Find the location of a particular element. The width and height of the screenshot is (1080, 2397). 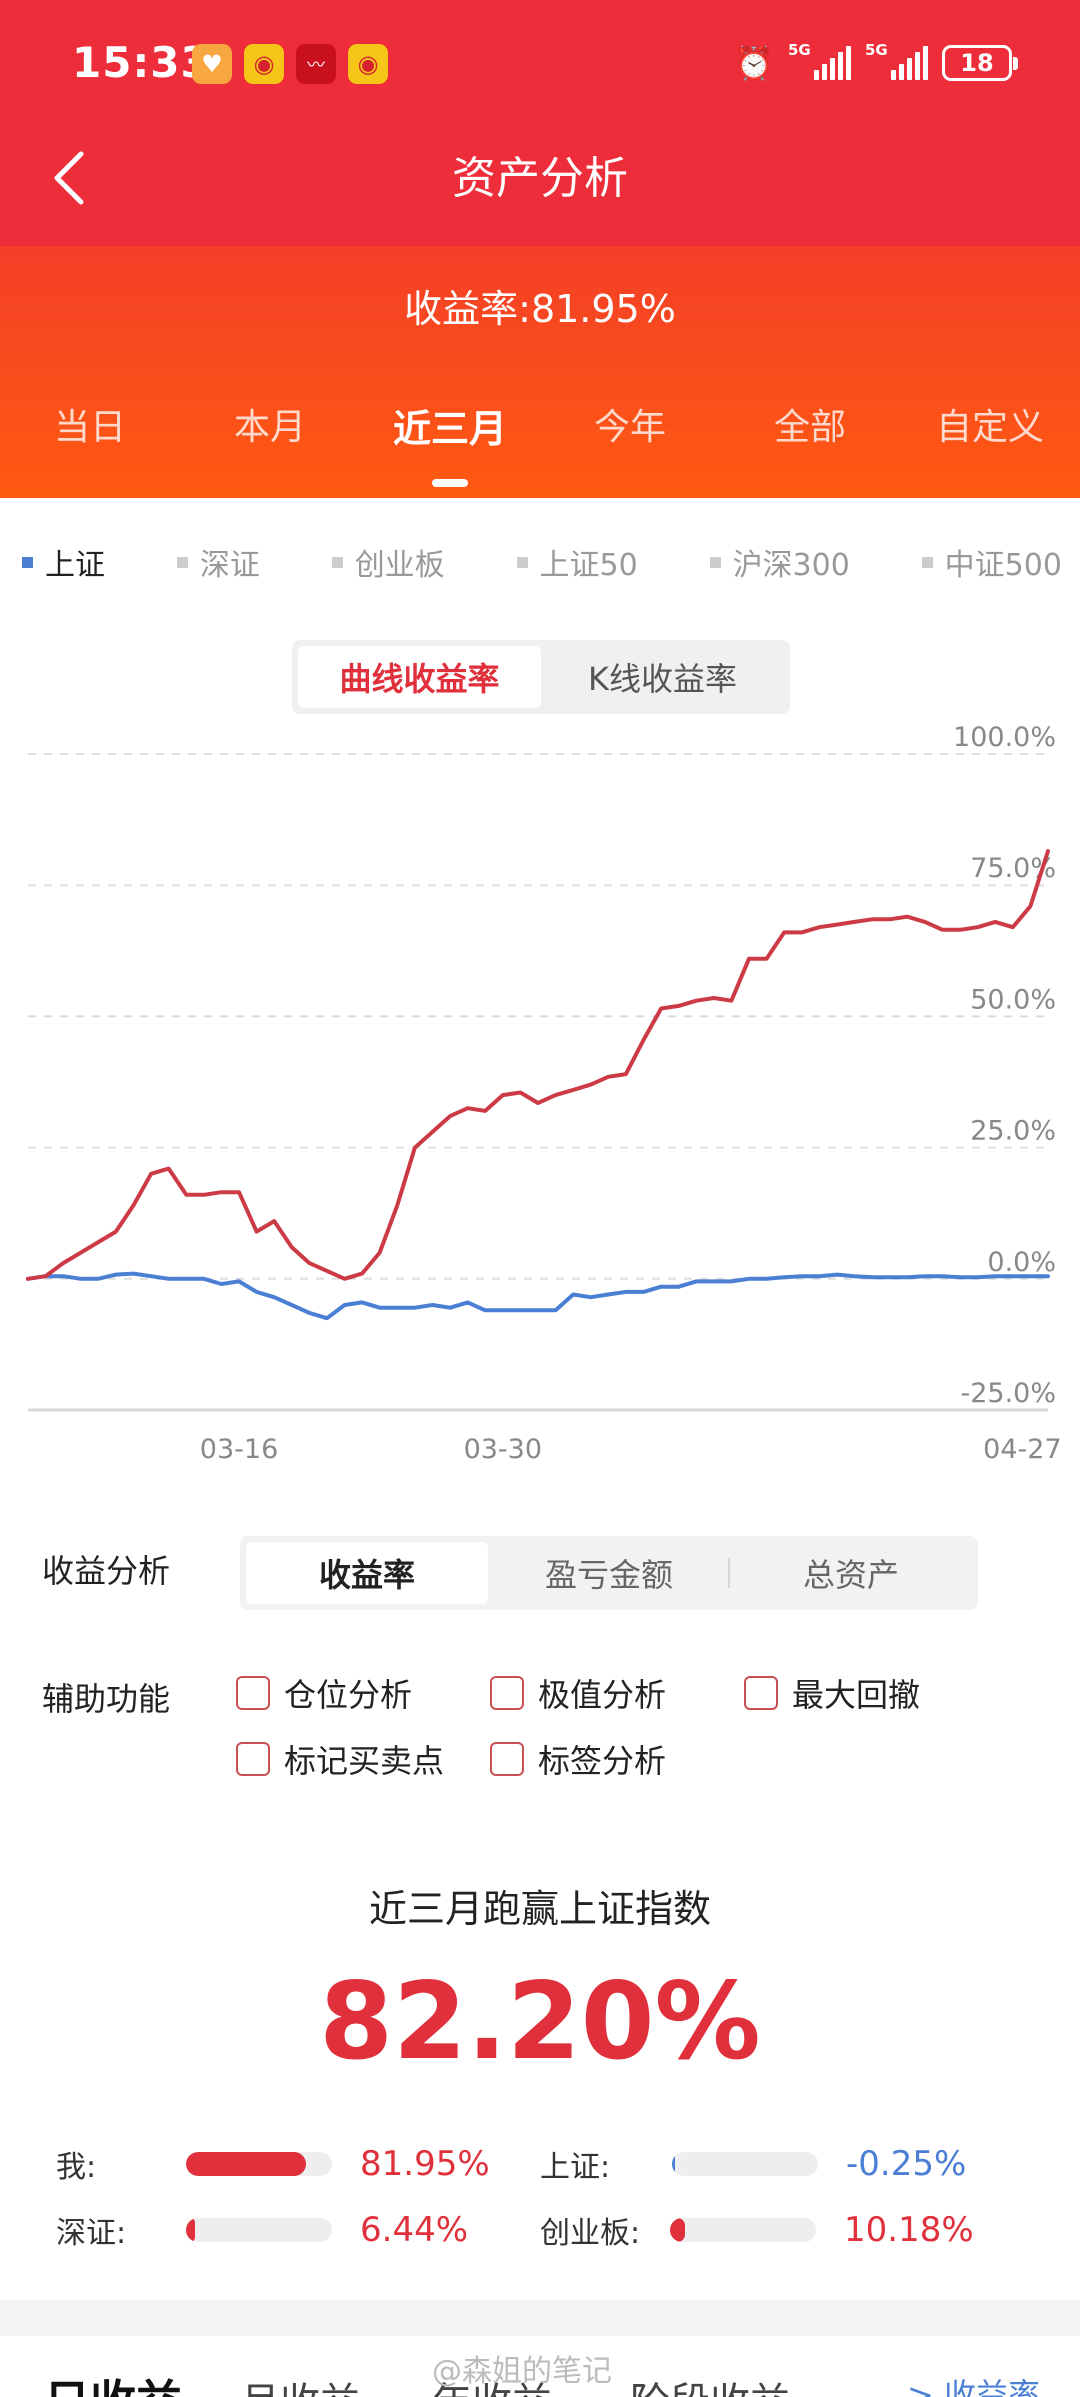

y-tick-label: 50.0% is located at coordinates (1013, 999).